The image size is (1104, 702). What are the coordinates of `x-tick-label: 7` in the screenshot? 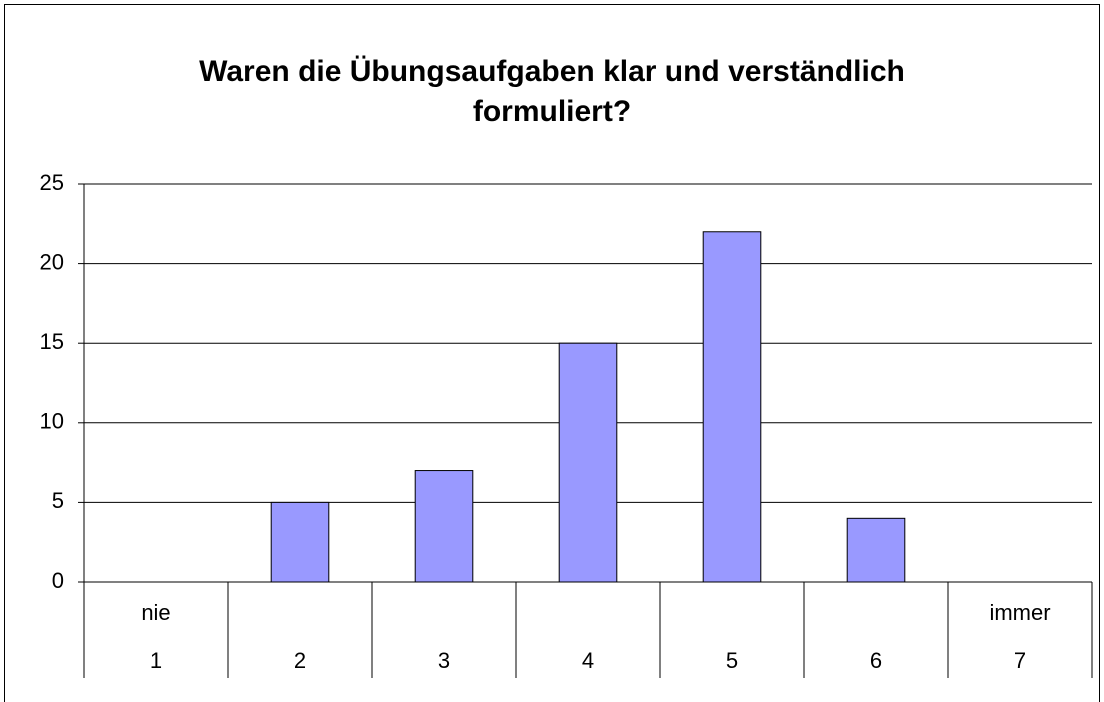 It's located at (1020, 660).